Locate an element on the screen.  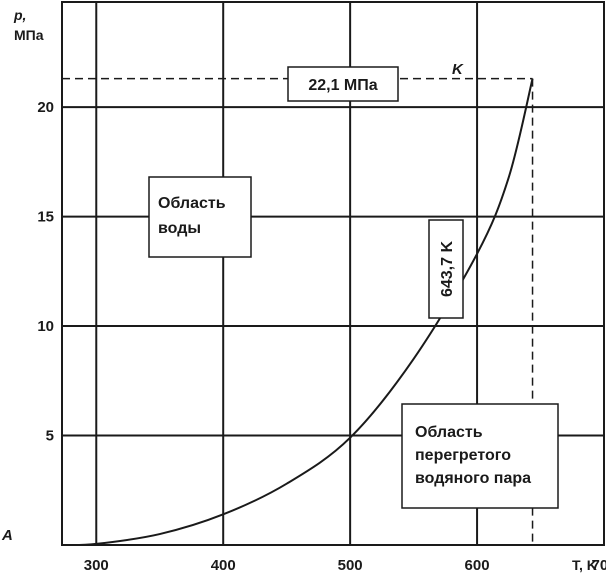
steam-region-box: Область перегретого водяного пара is located at coordinates (480, 456).